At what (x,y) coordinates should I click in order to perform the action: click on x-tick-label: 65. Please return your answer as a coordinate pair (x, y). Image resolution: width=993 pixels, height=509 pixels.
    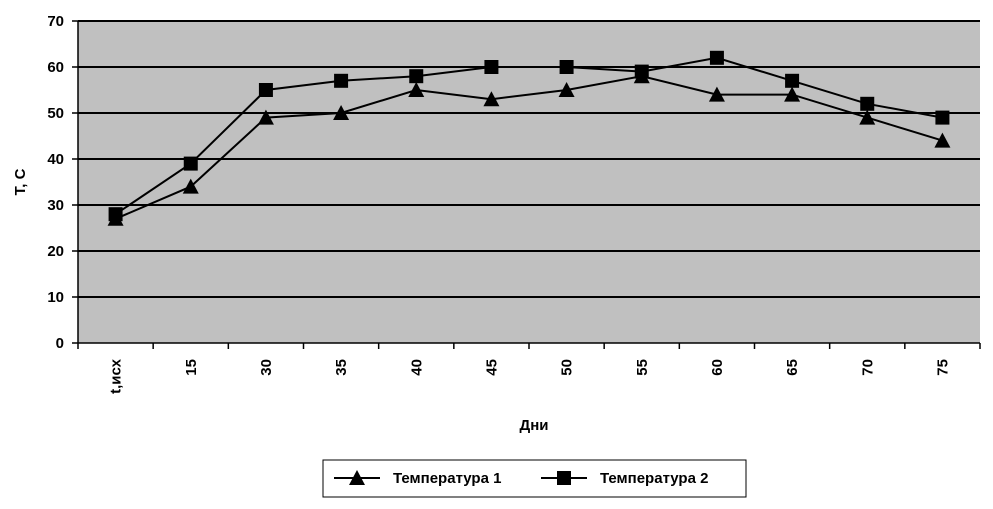
    Looking at the image, I should click on (792, 367).